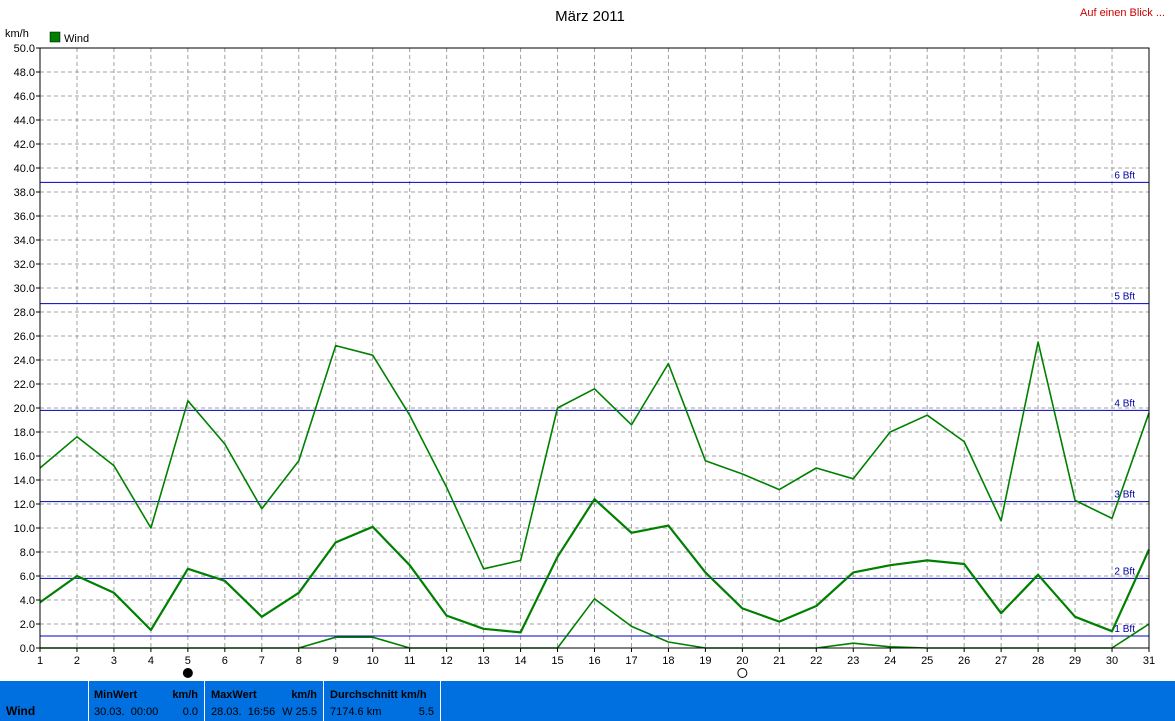  What do you see at coordinates (299, 712) in the screenshot?
I see `max-value: W 25.5` at bounding box center [299, 712].